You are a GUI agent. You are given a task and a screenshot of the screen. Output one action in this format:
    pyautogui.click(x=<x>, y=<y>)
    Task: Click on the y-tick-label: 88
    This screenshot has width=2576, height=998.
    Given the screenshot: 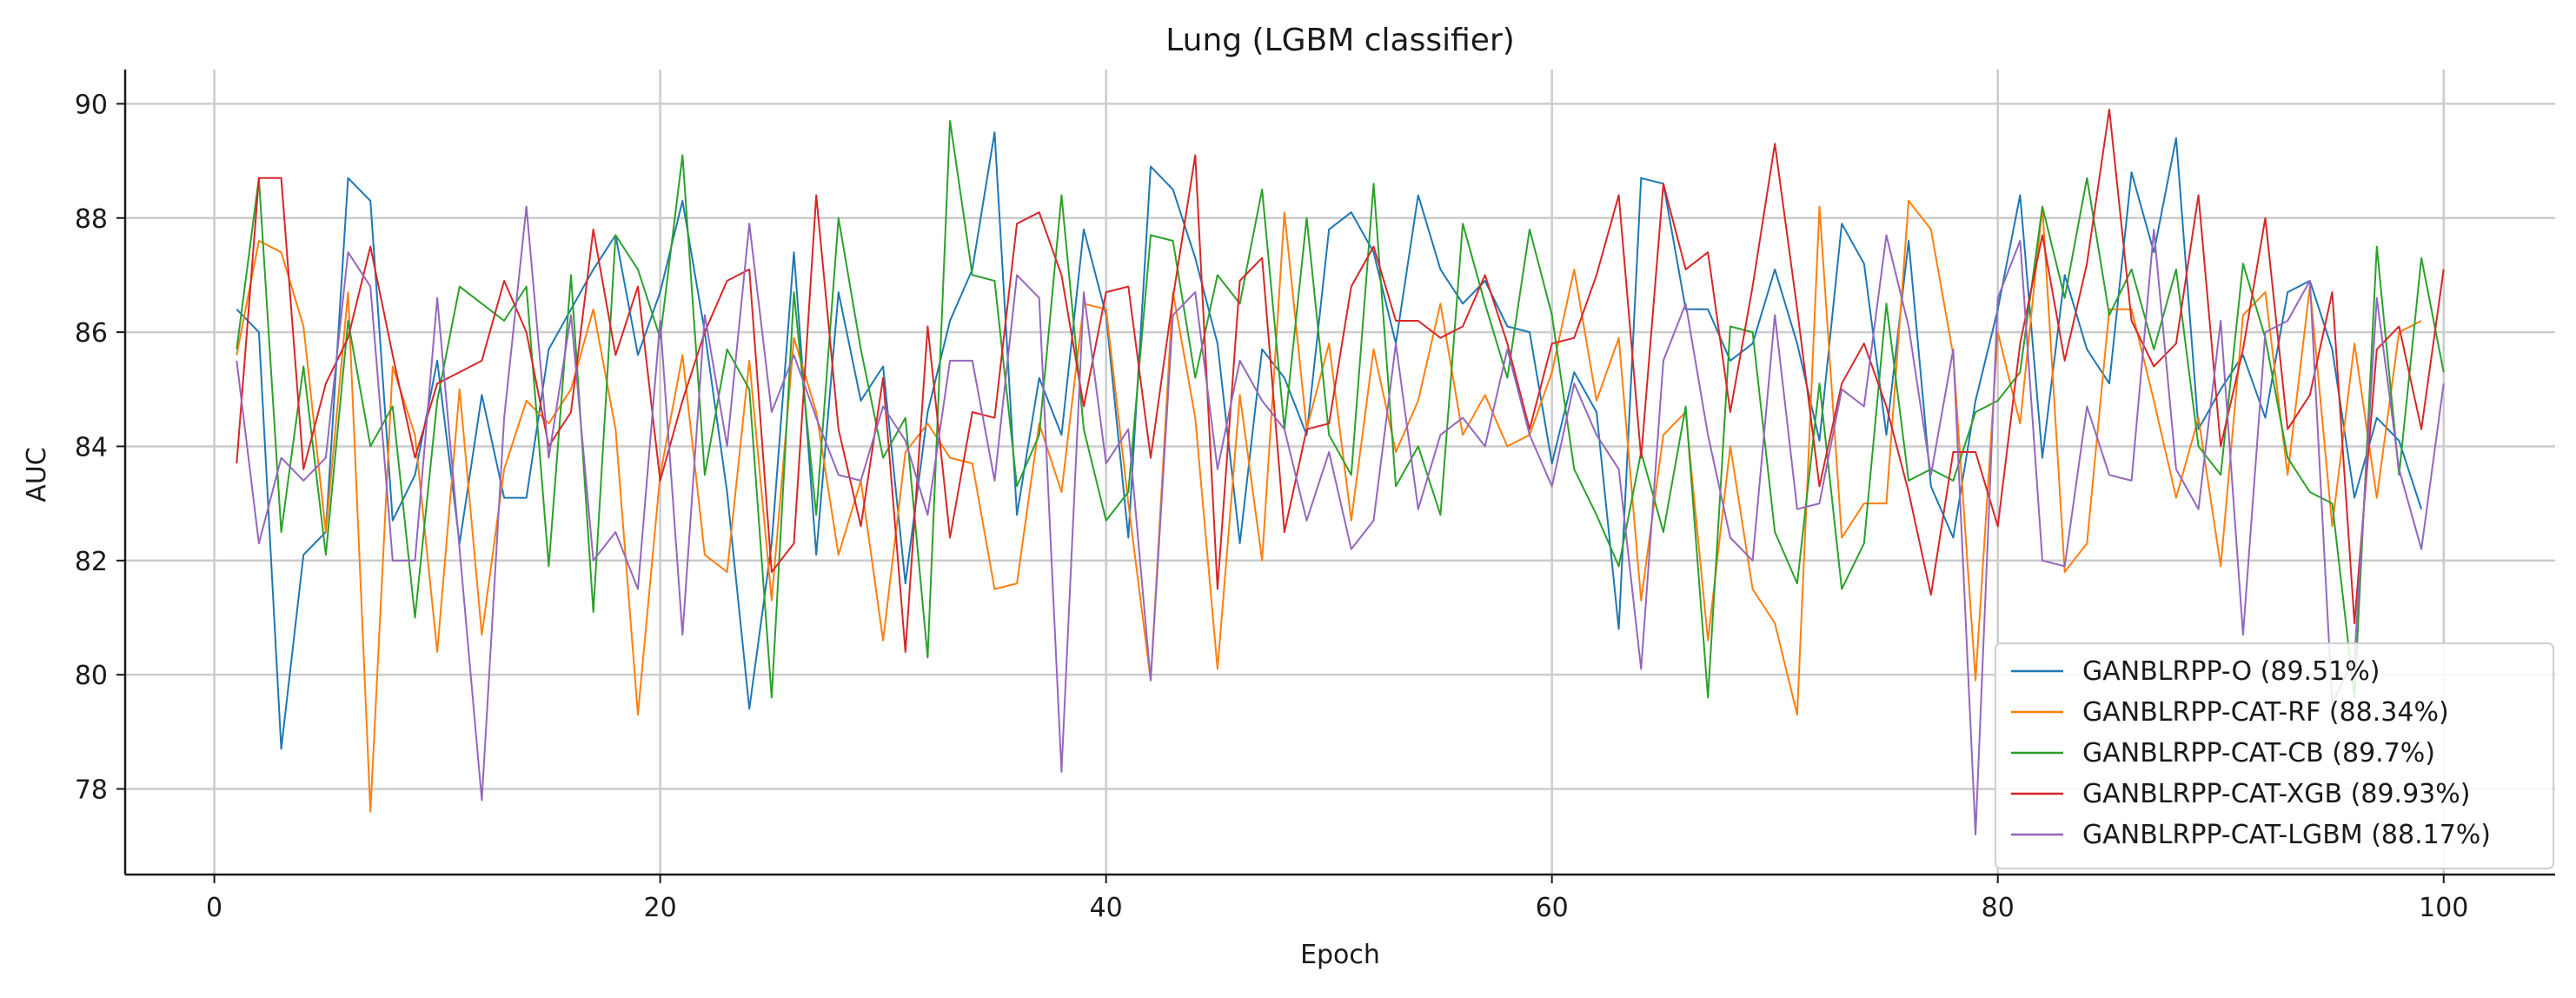 What is the action you would take?
    pyautogui.click(x=91, y=219)
    